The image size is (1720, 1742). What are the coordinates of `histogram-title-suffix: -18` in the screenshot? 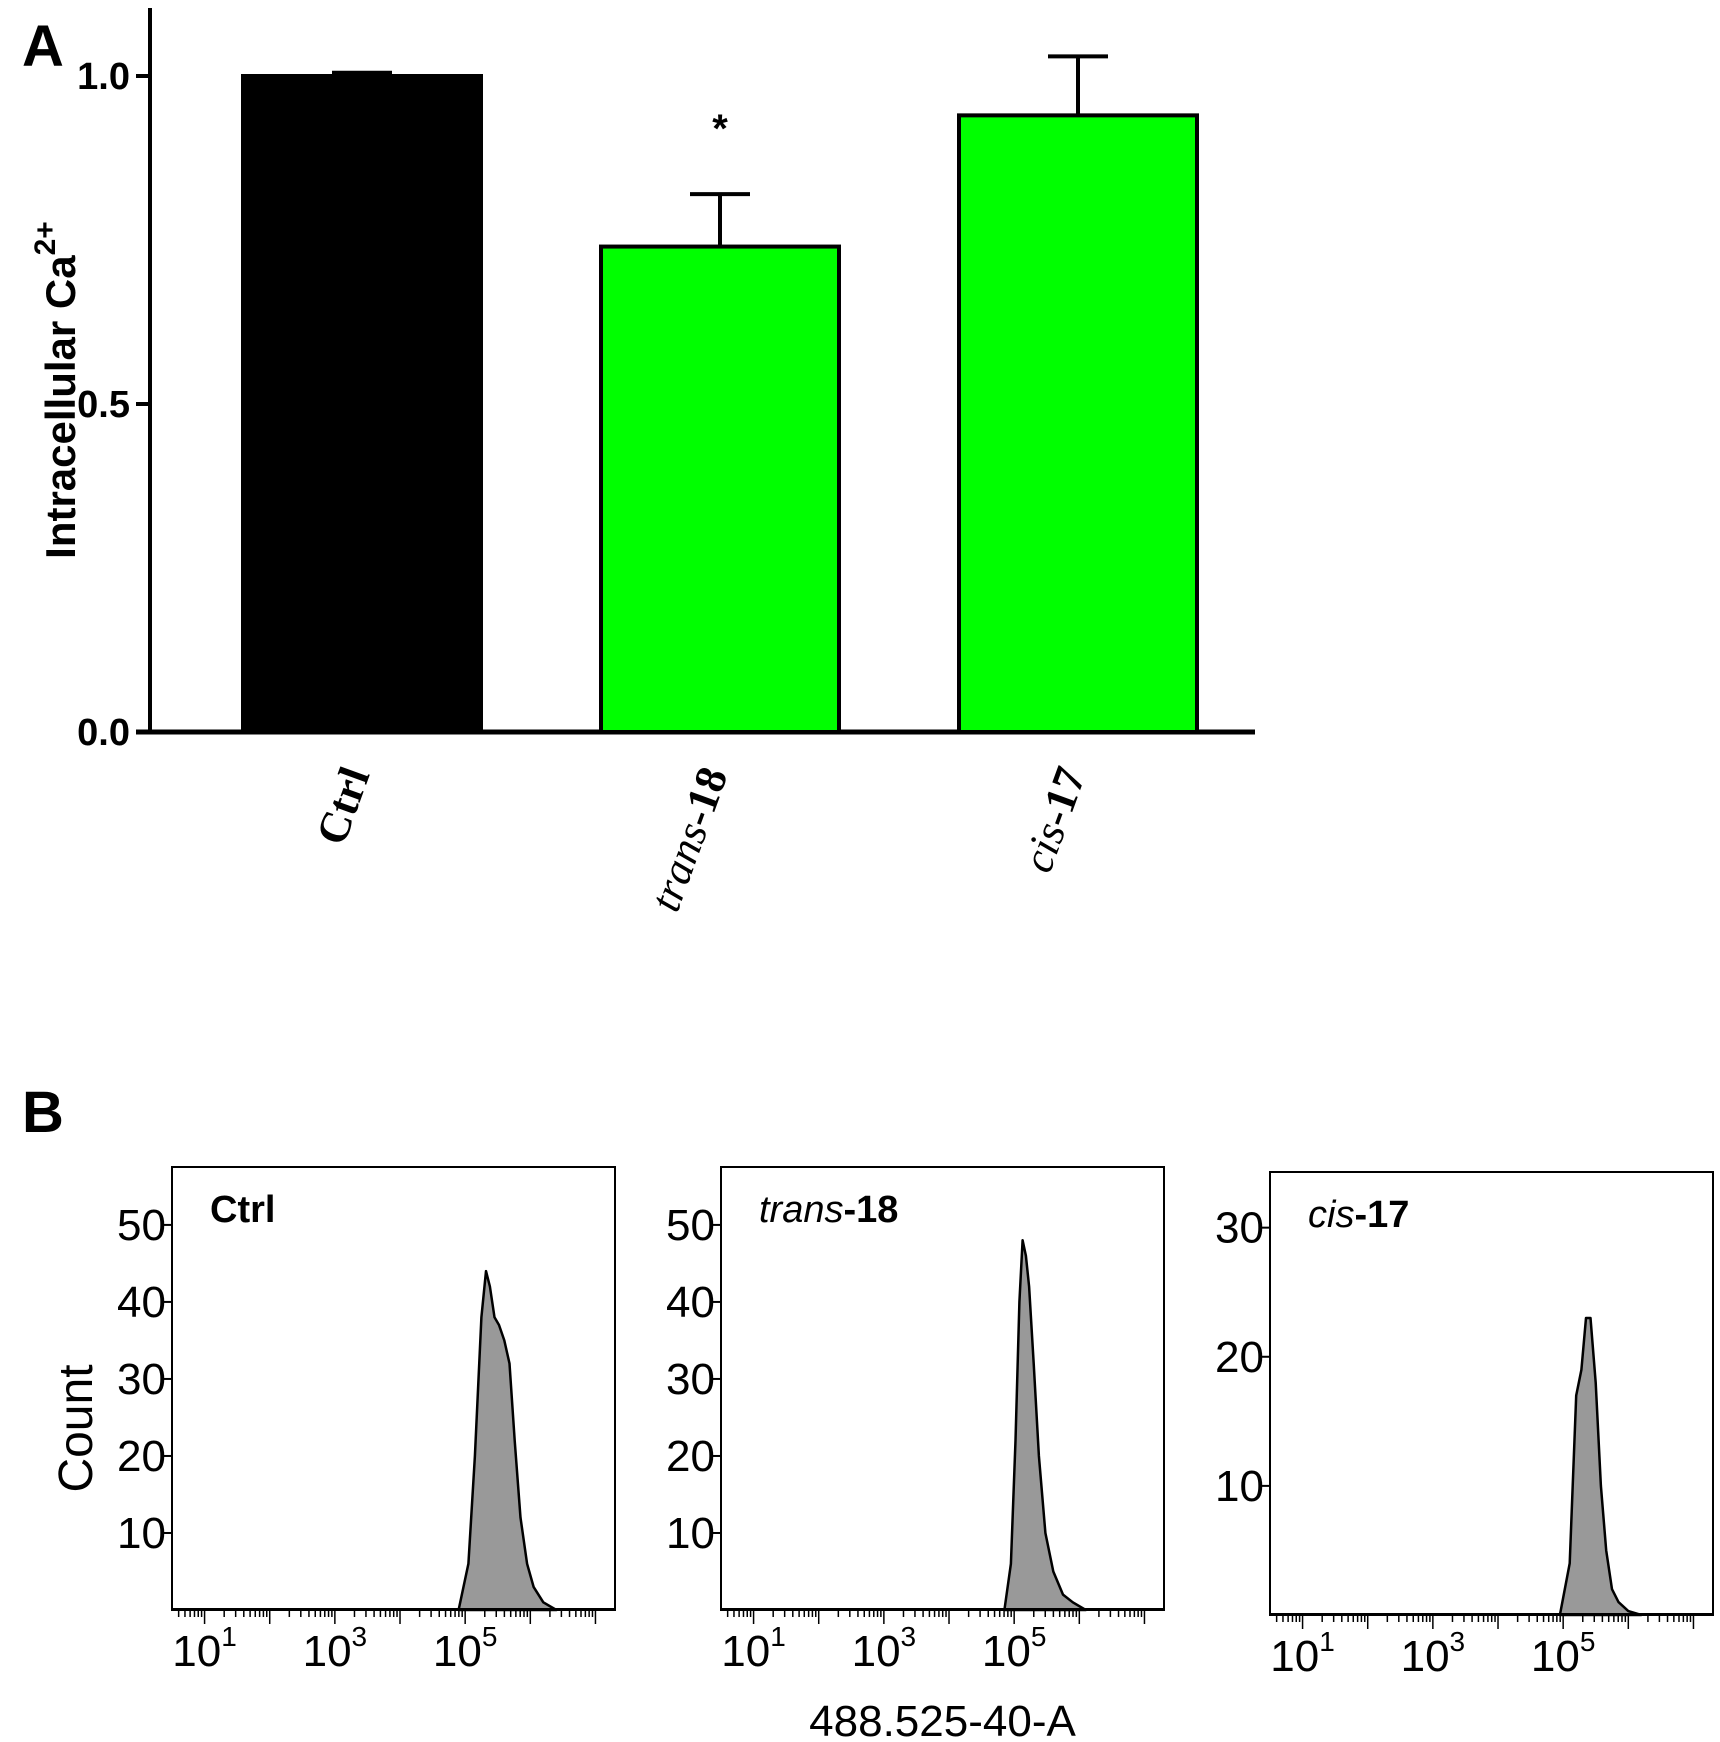 It's located at (870, 1210).